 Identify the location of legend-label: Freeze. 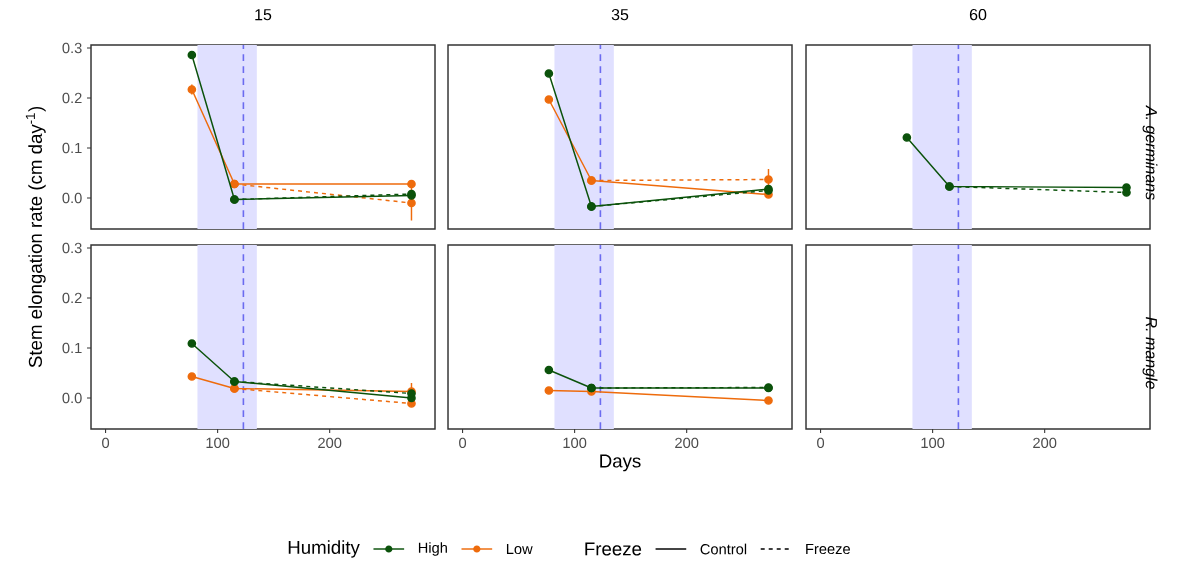
(828, 549).